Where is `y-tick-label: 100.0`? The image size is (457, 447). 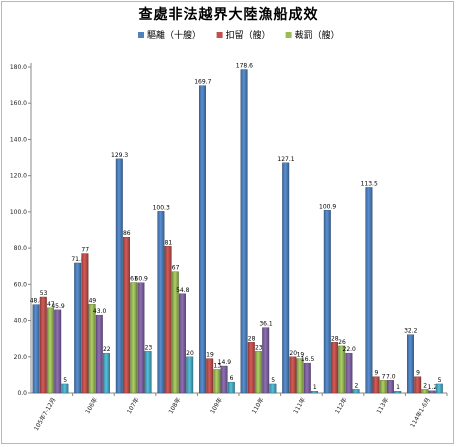 y-tick-label: 100.0 is located at coordinates (18, 212).